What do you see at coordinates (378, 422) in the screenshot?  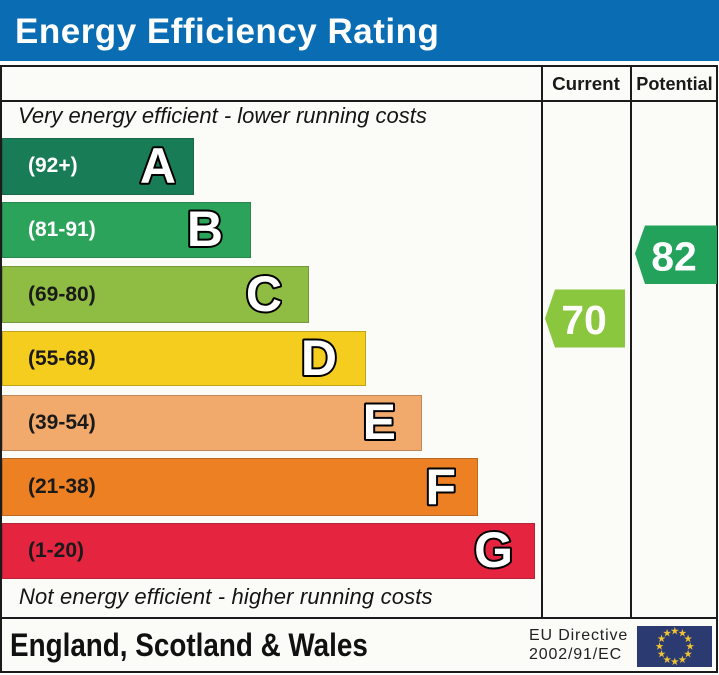 I see `svg-text: E` at bounding box center [378, 422].